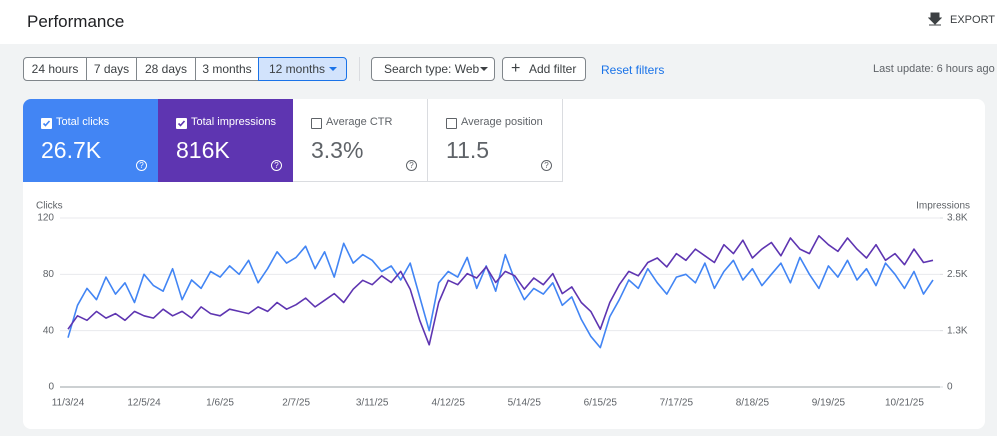 This screenshot has width=997, height=436. I want to click on x-tick-label: 2/7/25, so click(296, 403).